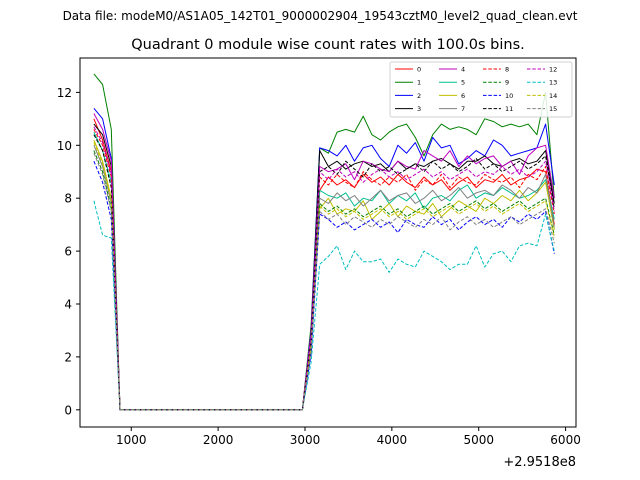 This screenshot has width=640, height=480. I want to click on y-tick-label: 0, so click(68, 410).